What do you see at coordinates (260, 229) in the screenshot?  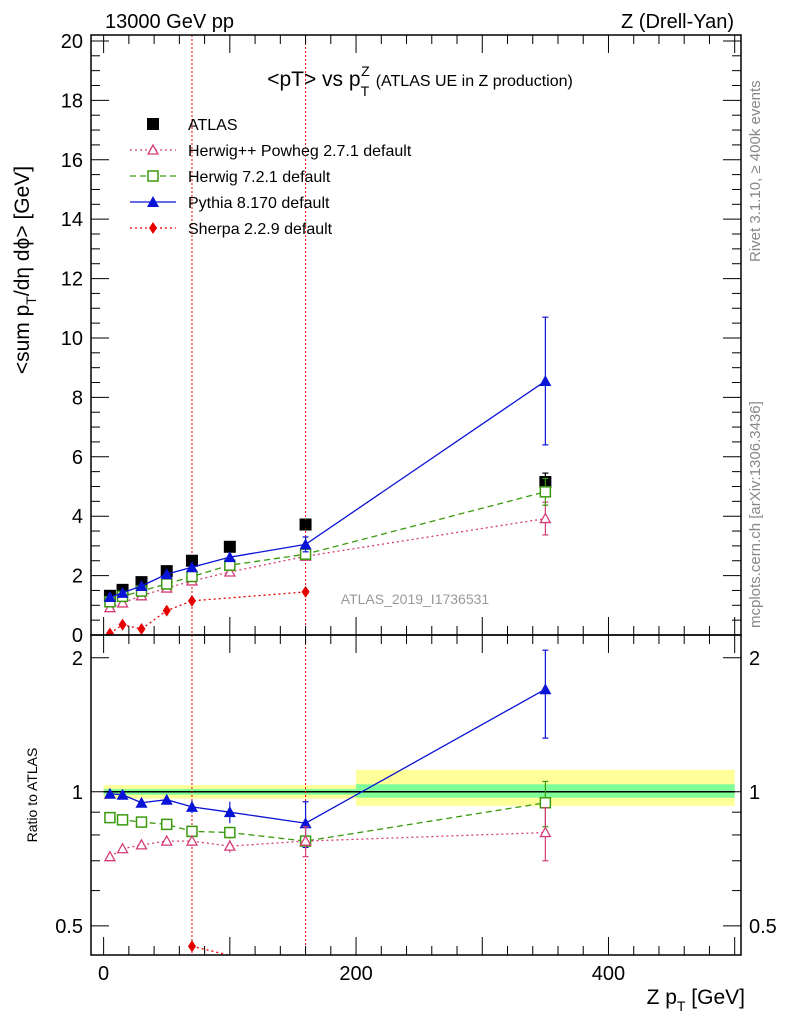 I see `legend-label-sherpa: Sherpa 2.2.9 default` at bounding box center [260, 229].